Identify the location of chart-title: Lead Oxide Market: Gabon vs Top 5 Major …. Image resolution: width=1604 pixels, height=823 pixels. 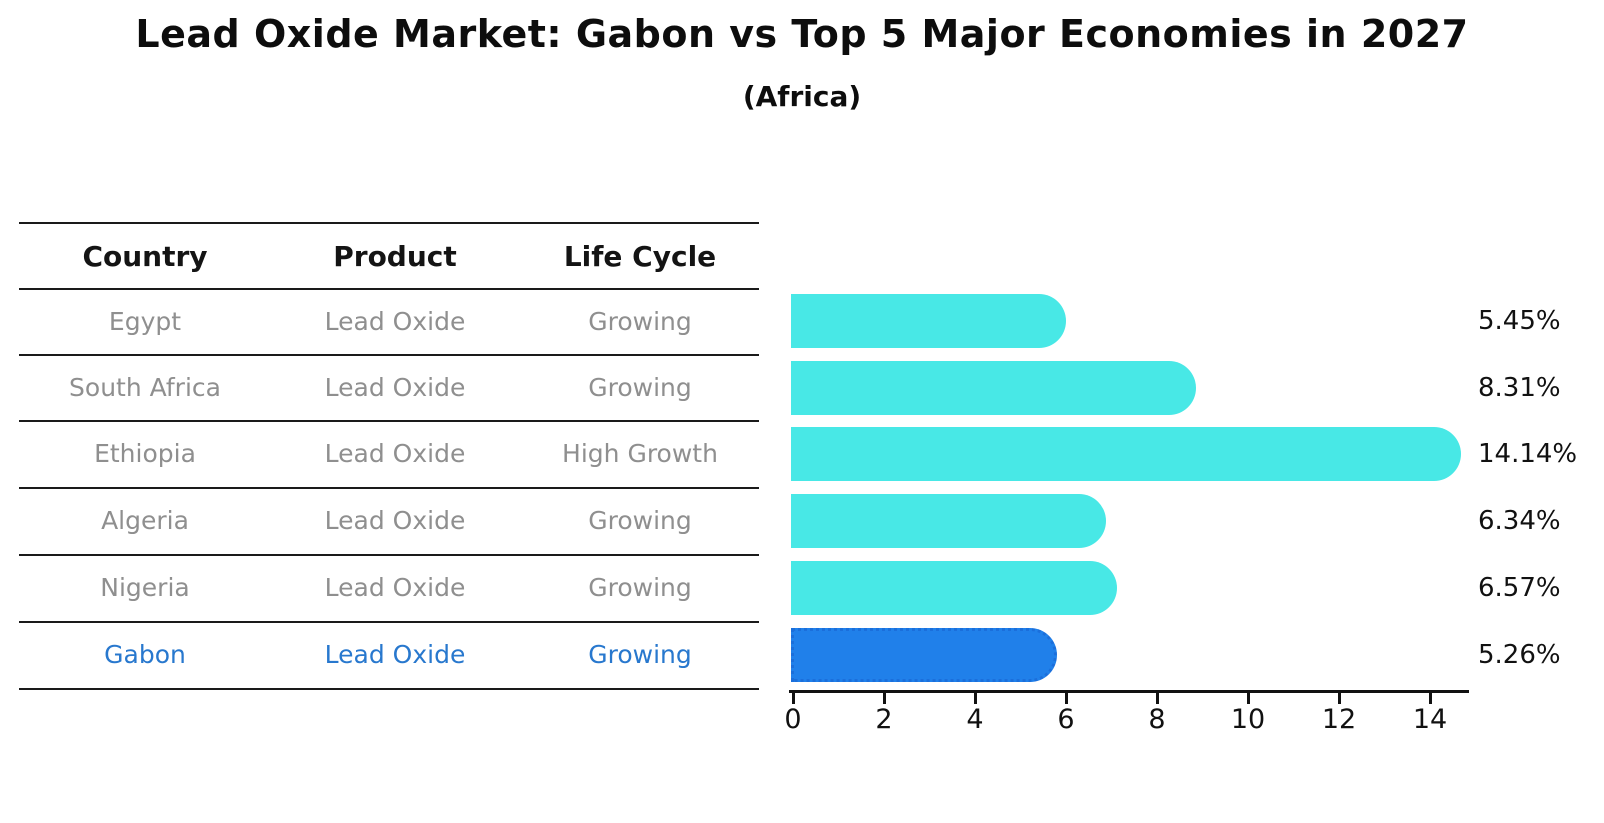
(802, 34).